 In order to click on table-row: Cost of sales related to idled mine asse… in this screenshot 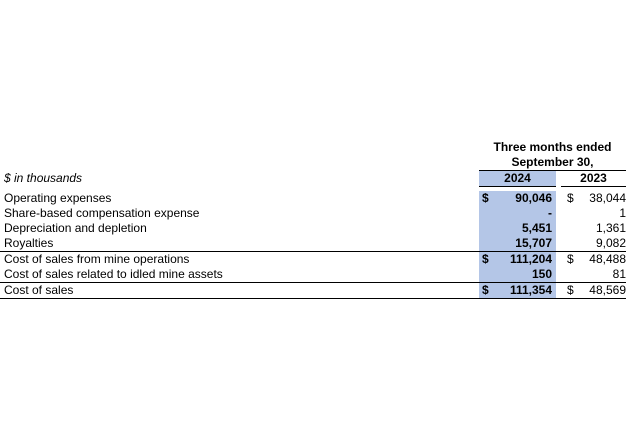, I will do `click(320, 274)`.